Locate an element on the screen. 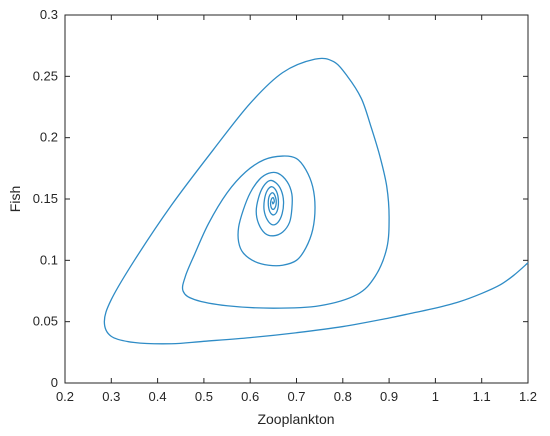 The image size is (550, 436). x-tick-label: 1.1 is located at coordinates (482, 396).